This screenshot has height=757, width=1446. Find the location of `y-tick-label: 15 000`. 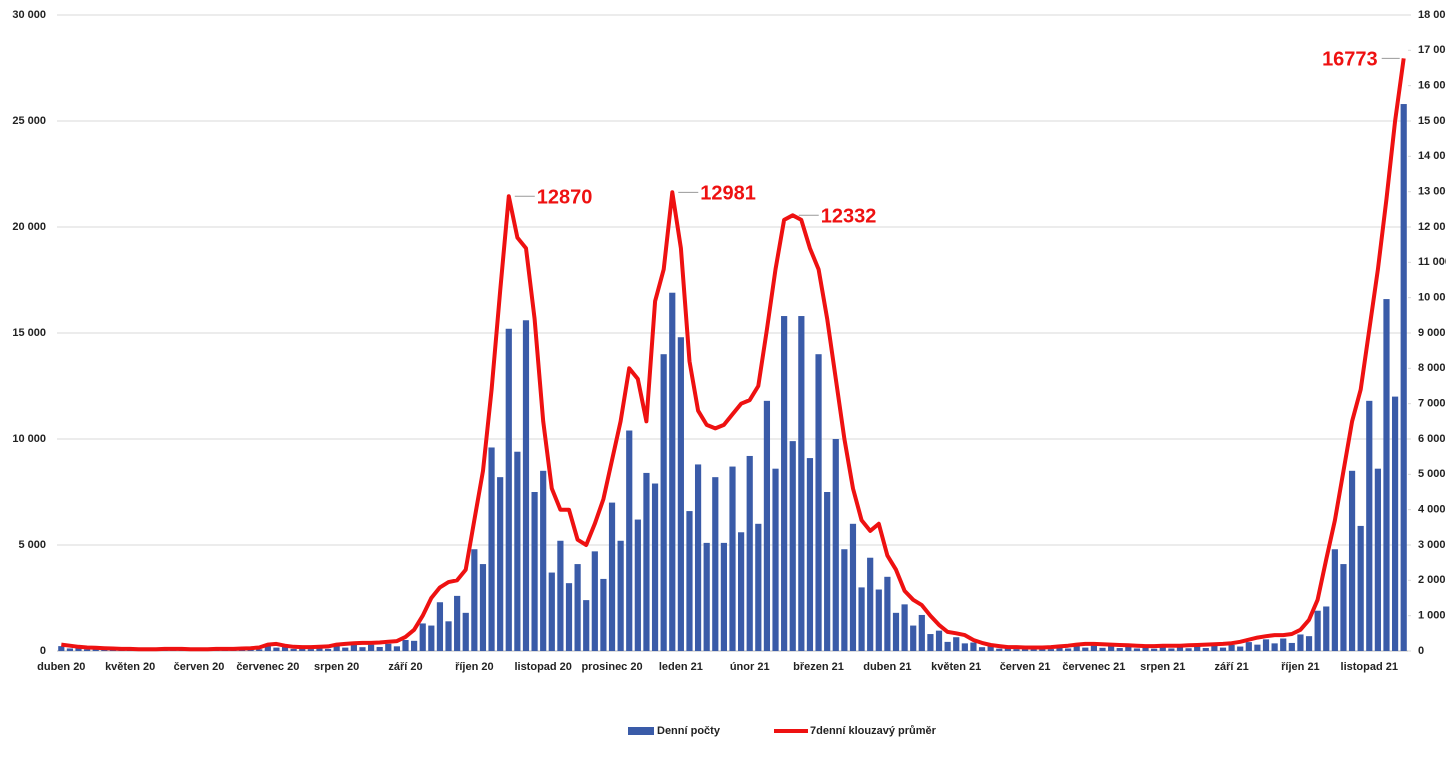

y-tick-label: 15 000 is located at coordinates (29, 333).